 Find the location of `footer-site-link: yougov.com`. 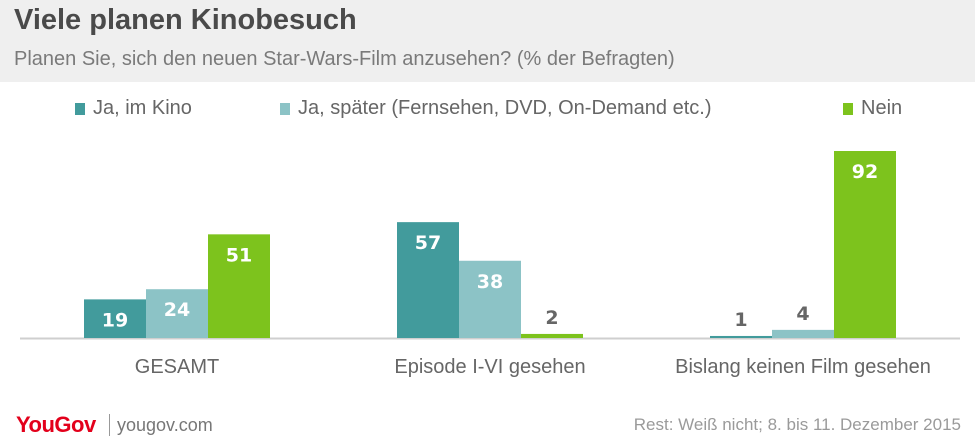

footer-site-link: yougov.com is located at coordinates (165, 425).